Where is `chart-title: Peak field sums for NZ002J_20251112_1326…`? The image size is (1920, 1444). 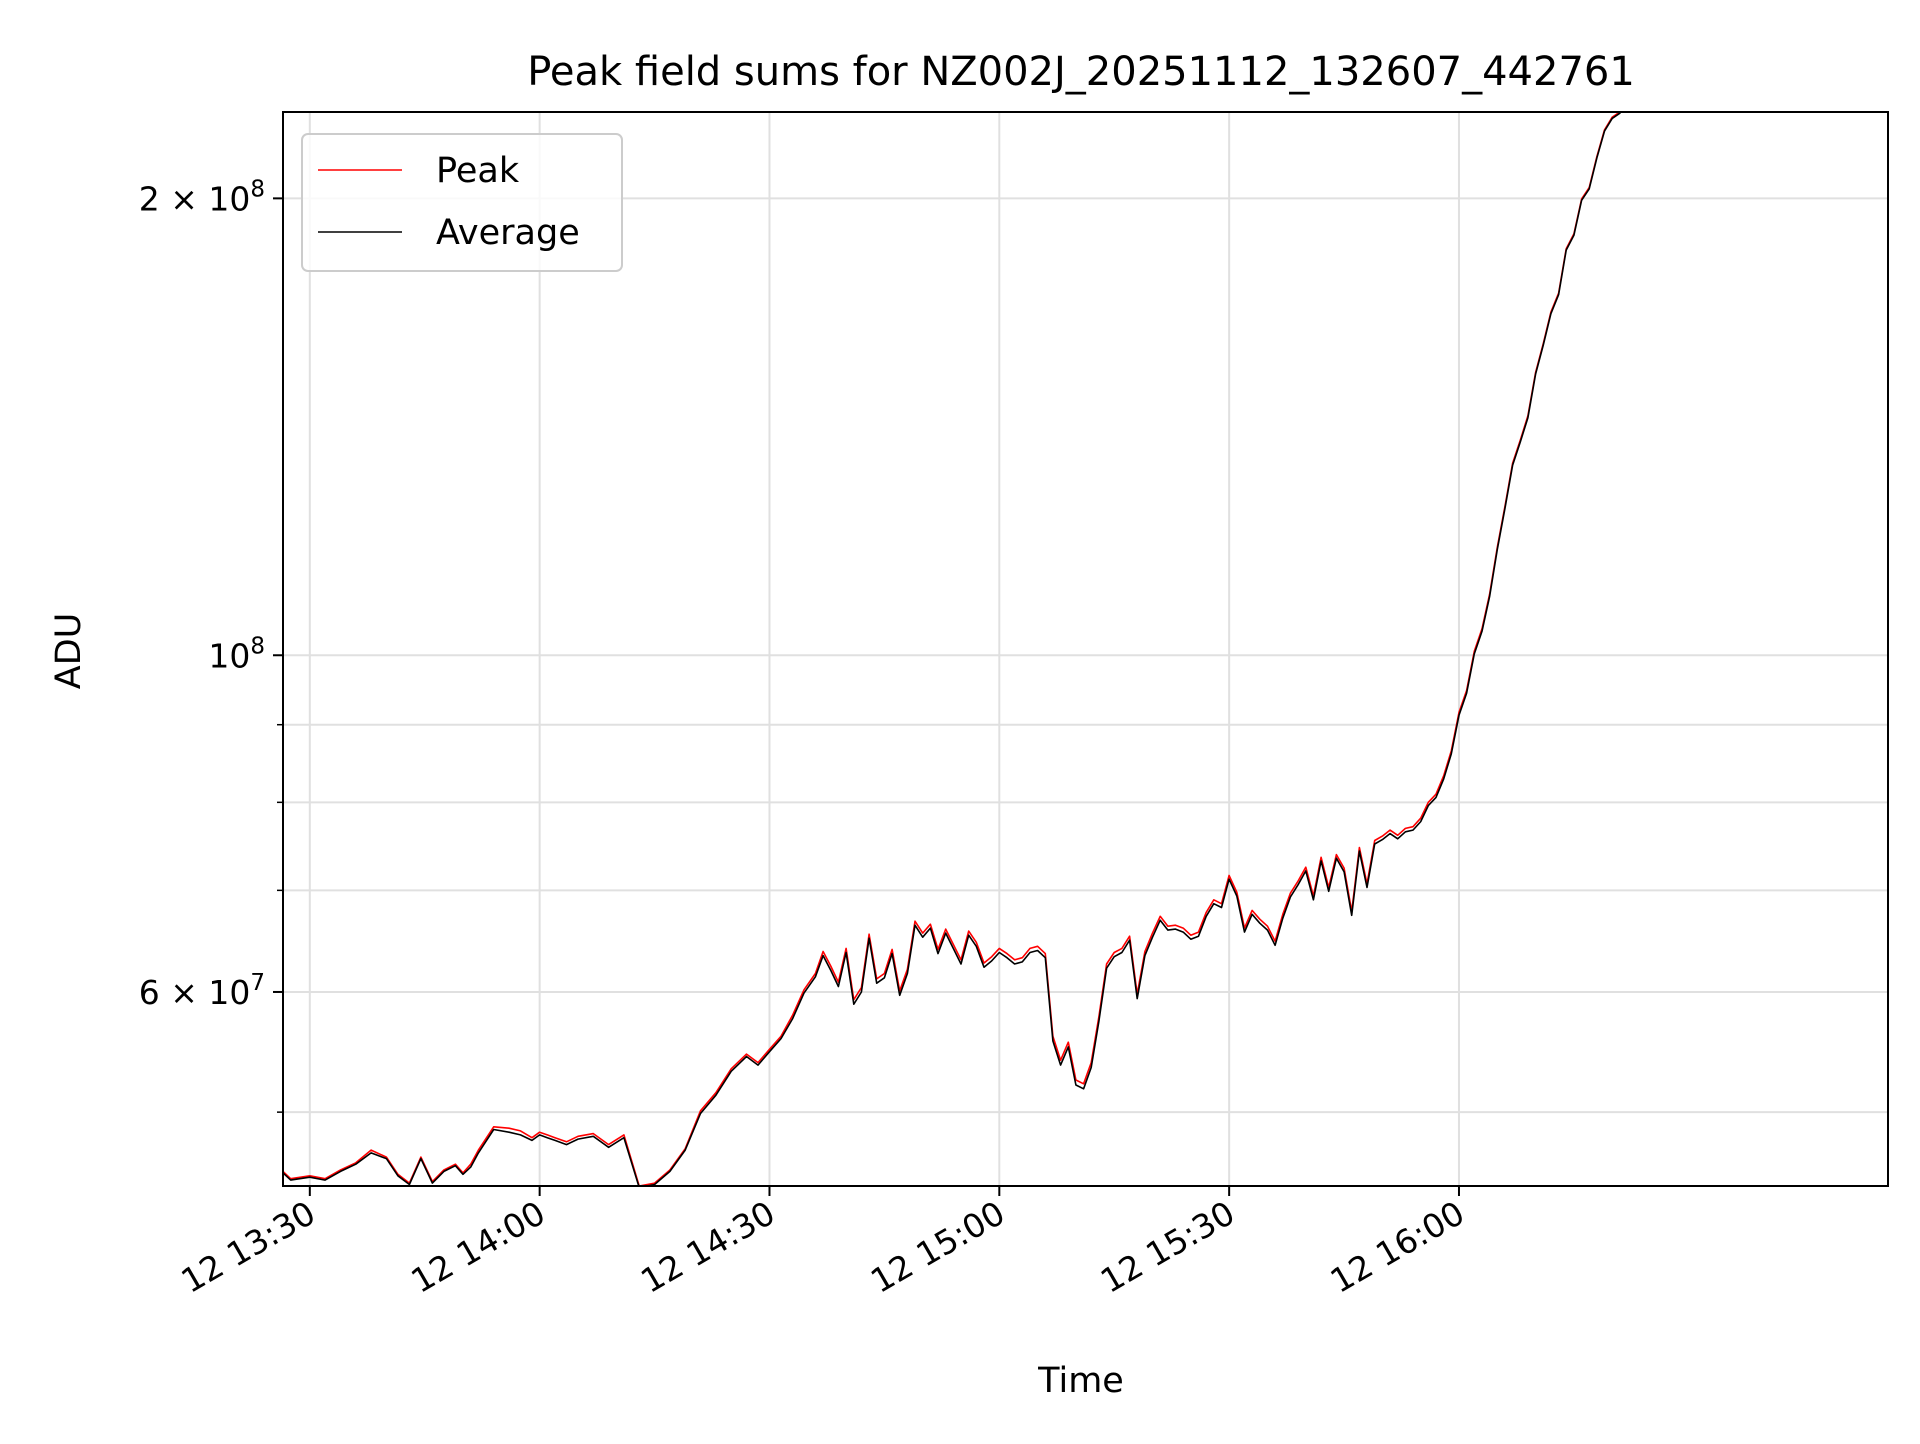
chart-title: Peak field sums for NZ002J_20251112_1326… is located at coordinates (1081, 72).